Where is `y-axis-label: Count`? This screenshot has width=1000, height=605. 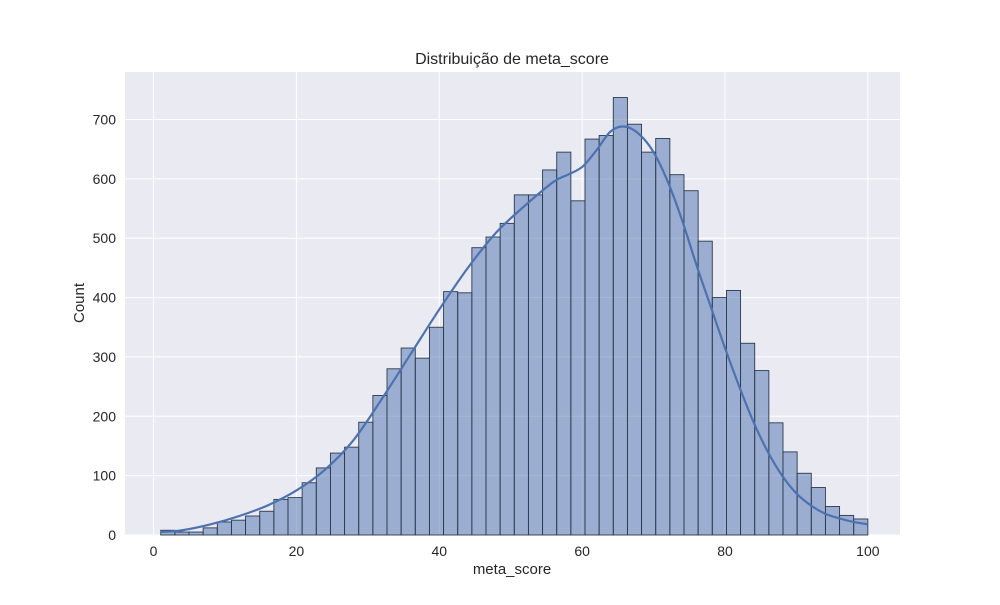 y-axis-label: Count is located at coordinates (79, 302).